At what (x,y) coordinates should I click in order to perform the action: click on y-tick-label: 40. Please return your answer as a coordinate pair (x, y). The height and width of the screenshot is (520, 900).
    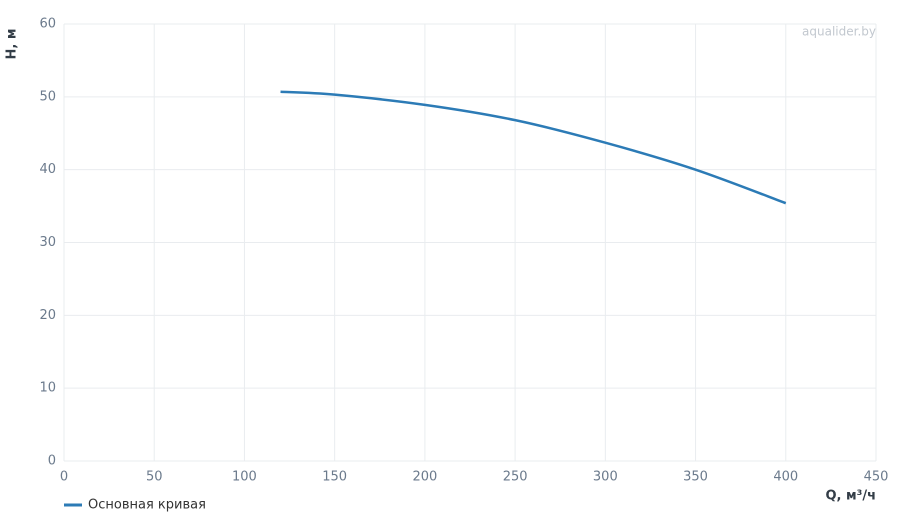
    Looking at the image, I should click on (47, 169).